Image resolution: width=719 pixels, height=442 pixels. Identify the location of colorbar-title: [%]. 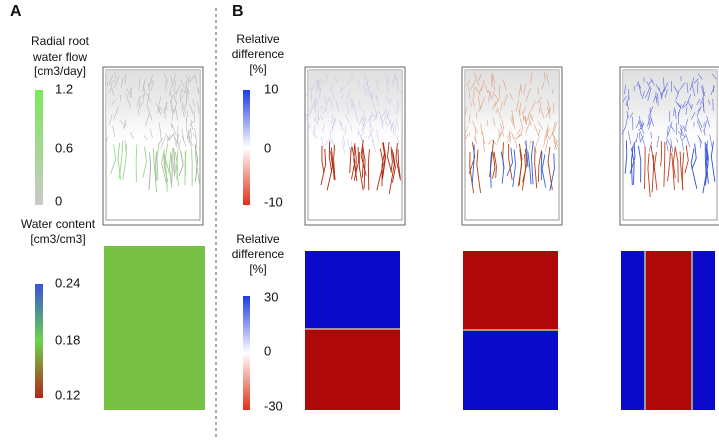
(257, 269).